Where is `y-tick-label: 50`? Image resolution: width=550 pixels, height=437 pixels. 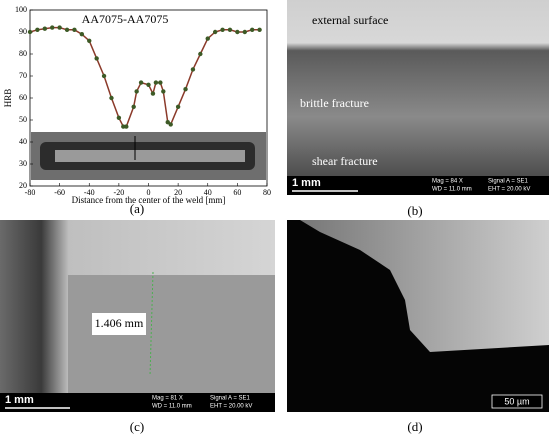 y-tick-label: 50 is located at coordinates (23, 119).